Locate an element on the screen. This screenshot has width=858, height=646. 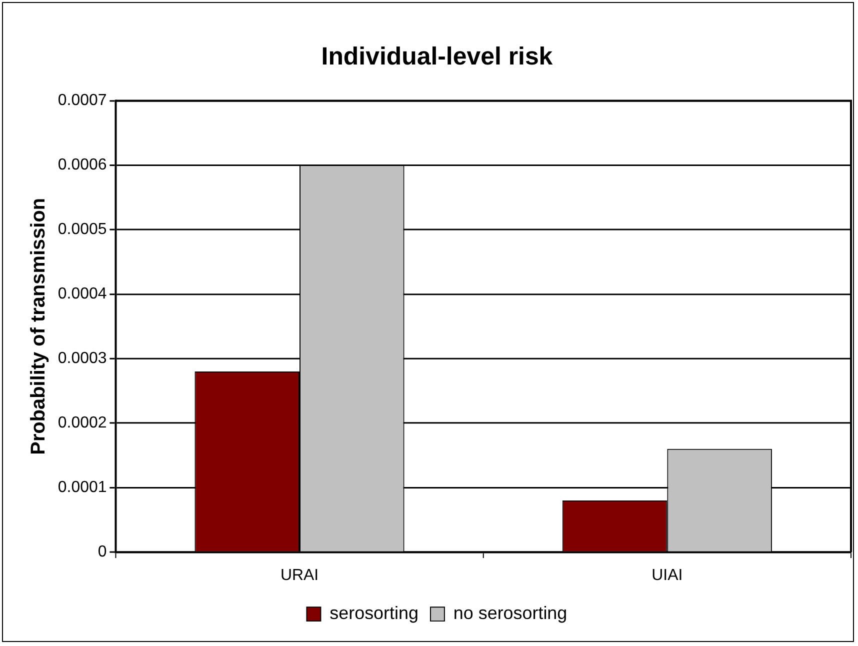
legend-label: no serosorting is located at coordinates (510, 613).